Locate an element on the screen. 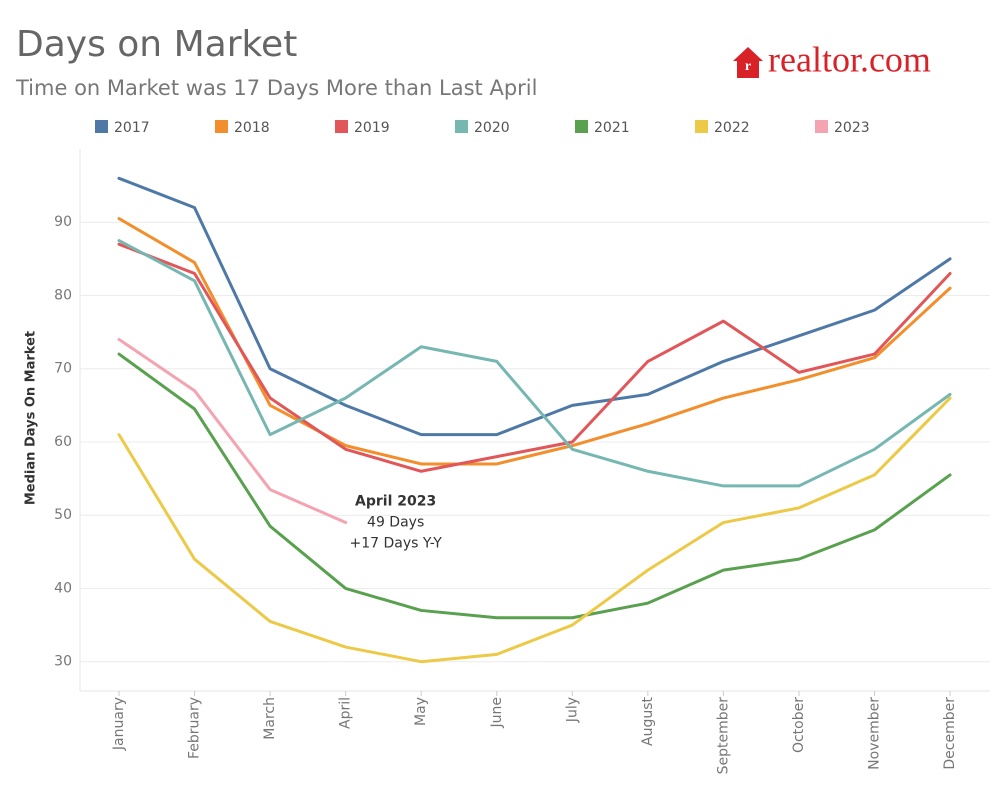 The width and height of the screenshot is (1000, 800). x-tick-label: May is located at coordinates (421, 711).